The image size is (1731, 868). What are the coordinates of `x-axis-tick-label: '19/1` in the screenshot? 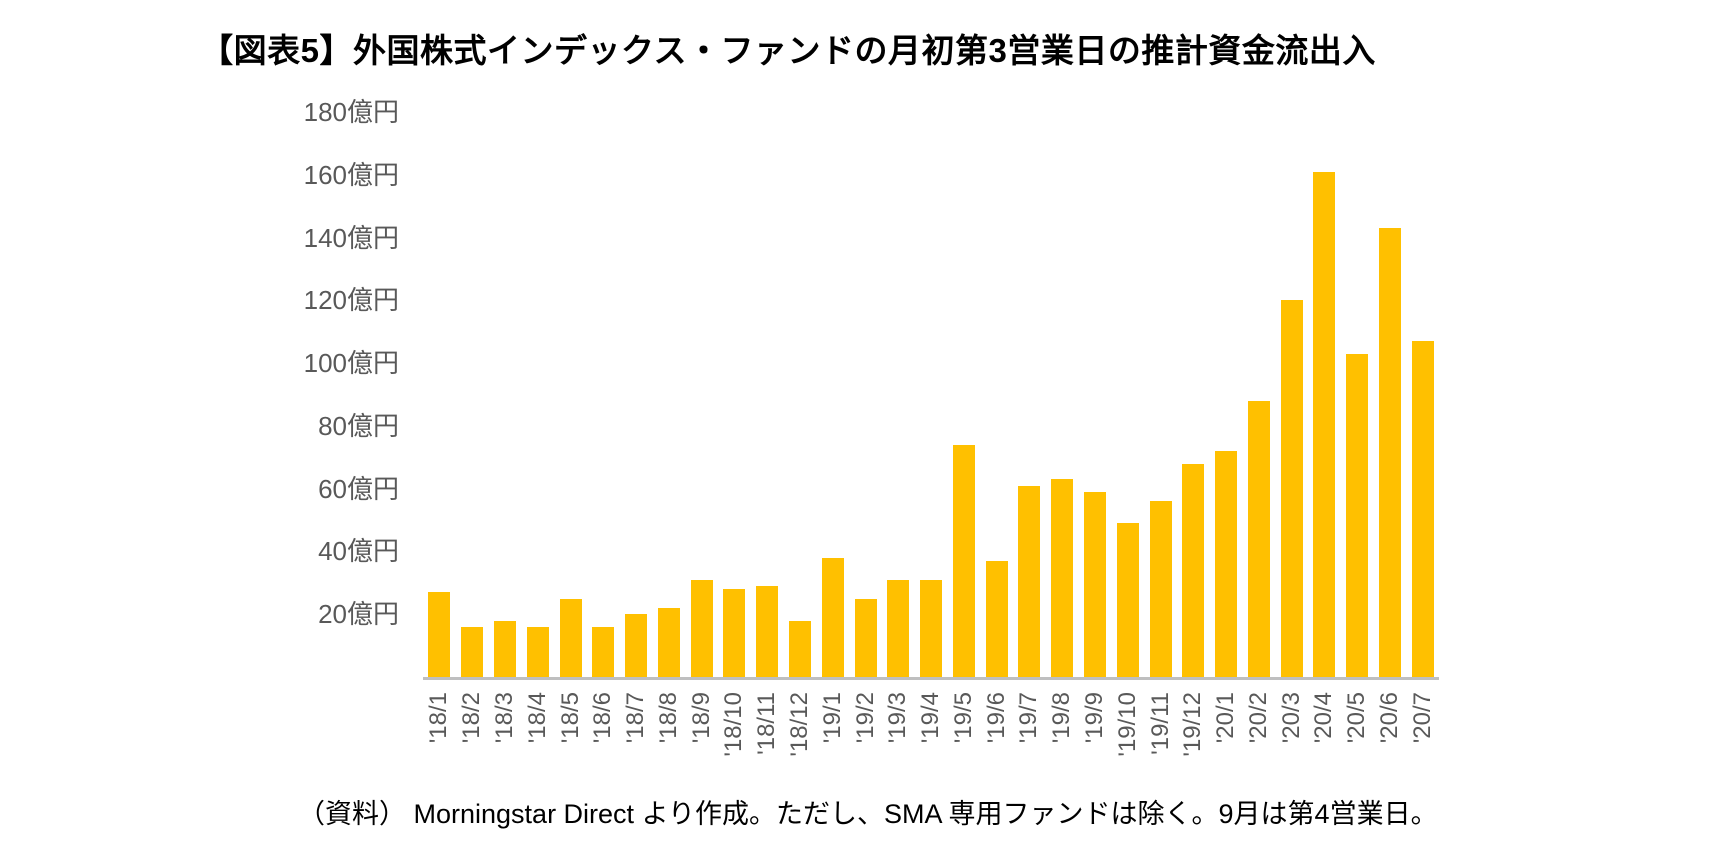 It's located at (832, 718).